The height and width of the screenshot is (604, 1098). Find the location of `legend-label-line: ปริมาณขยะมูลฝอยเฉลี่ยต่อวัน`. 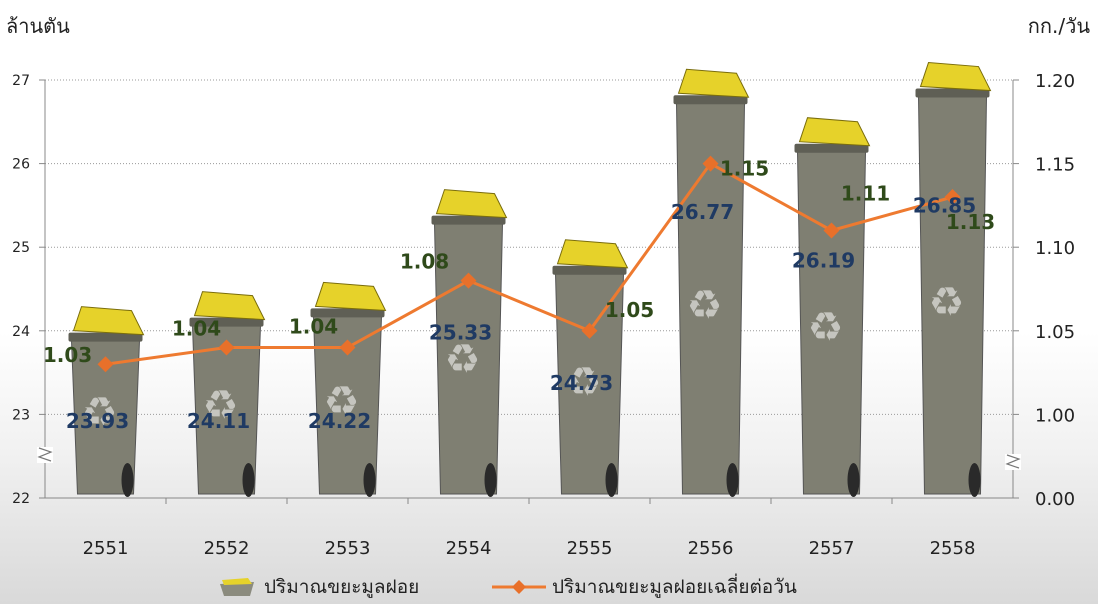

legend-label-line: ปริมาณขยะมูลฝอยเฉลี่ยต่อวัน is located at coordinates (674, 587).